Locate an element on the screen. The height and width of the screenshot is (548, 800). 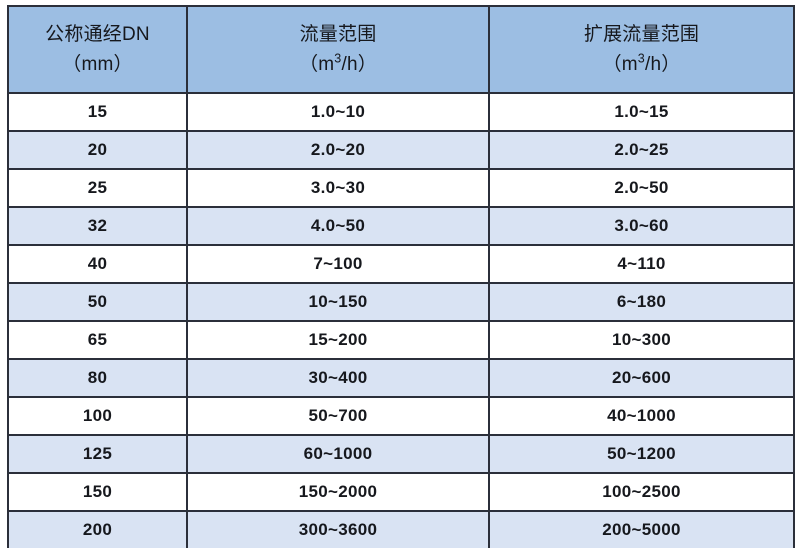
extended-flow-range-unit-prefix: （m is located at coordinates (620, 64).